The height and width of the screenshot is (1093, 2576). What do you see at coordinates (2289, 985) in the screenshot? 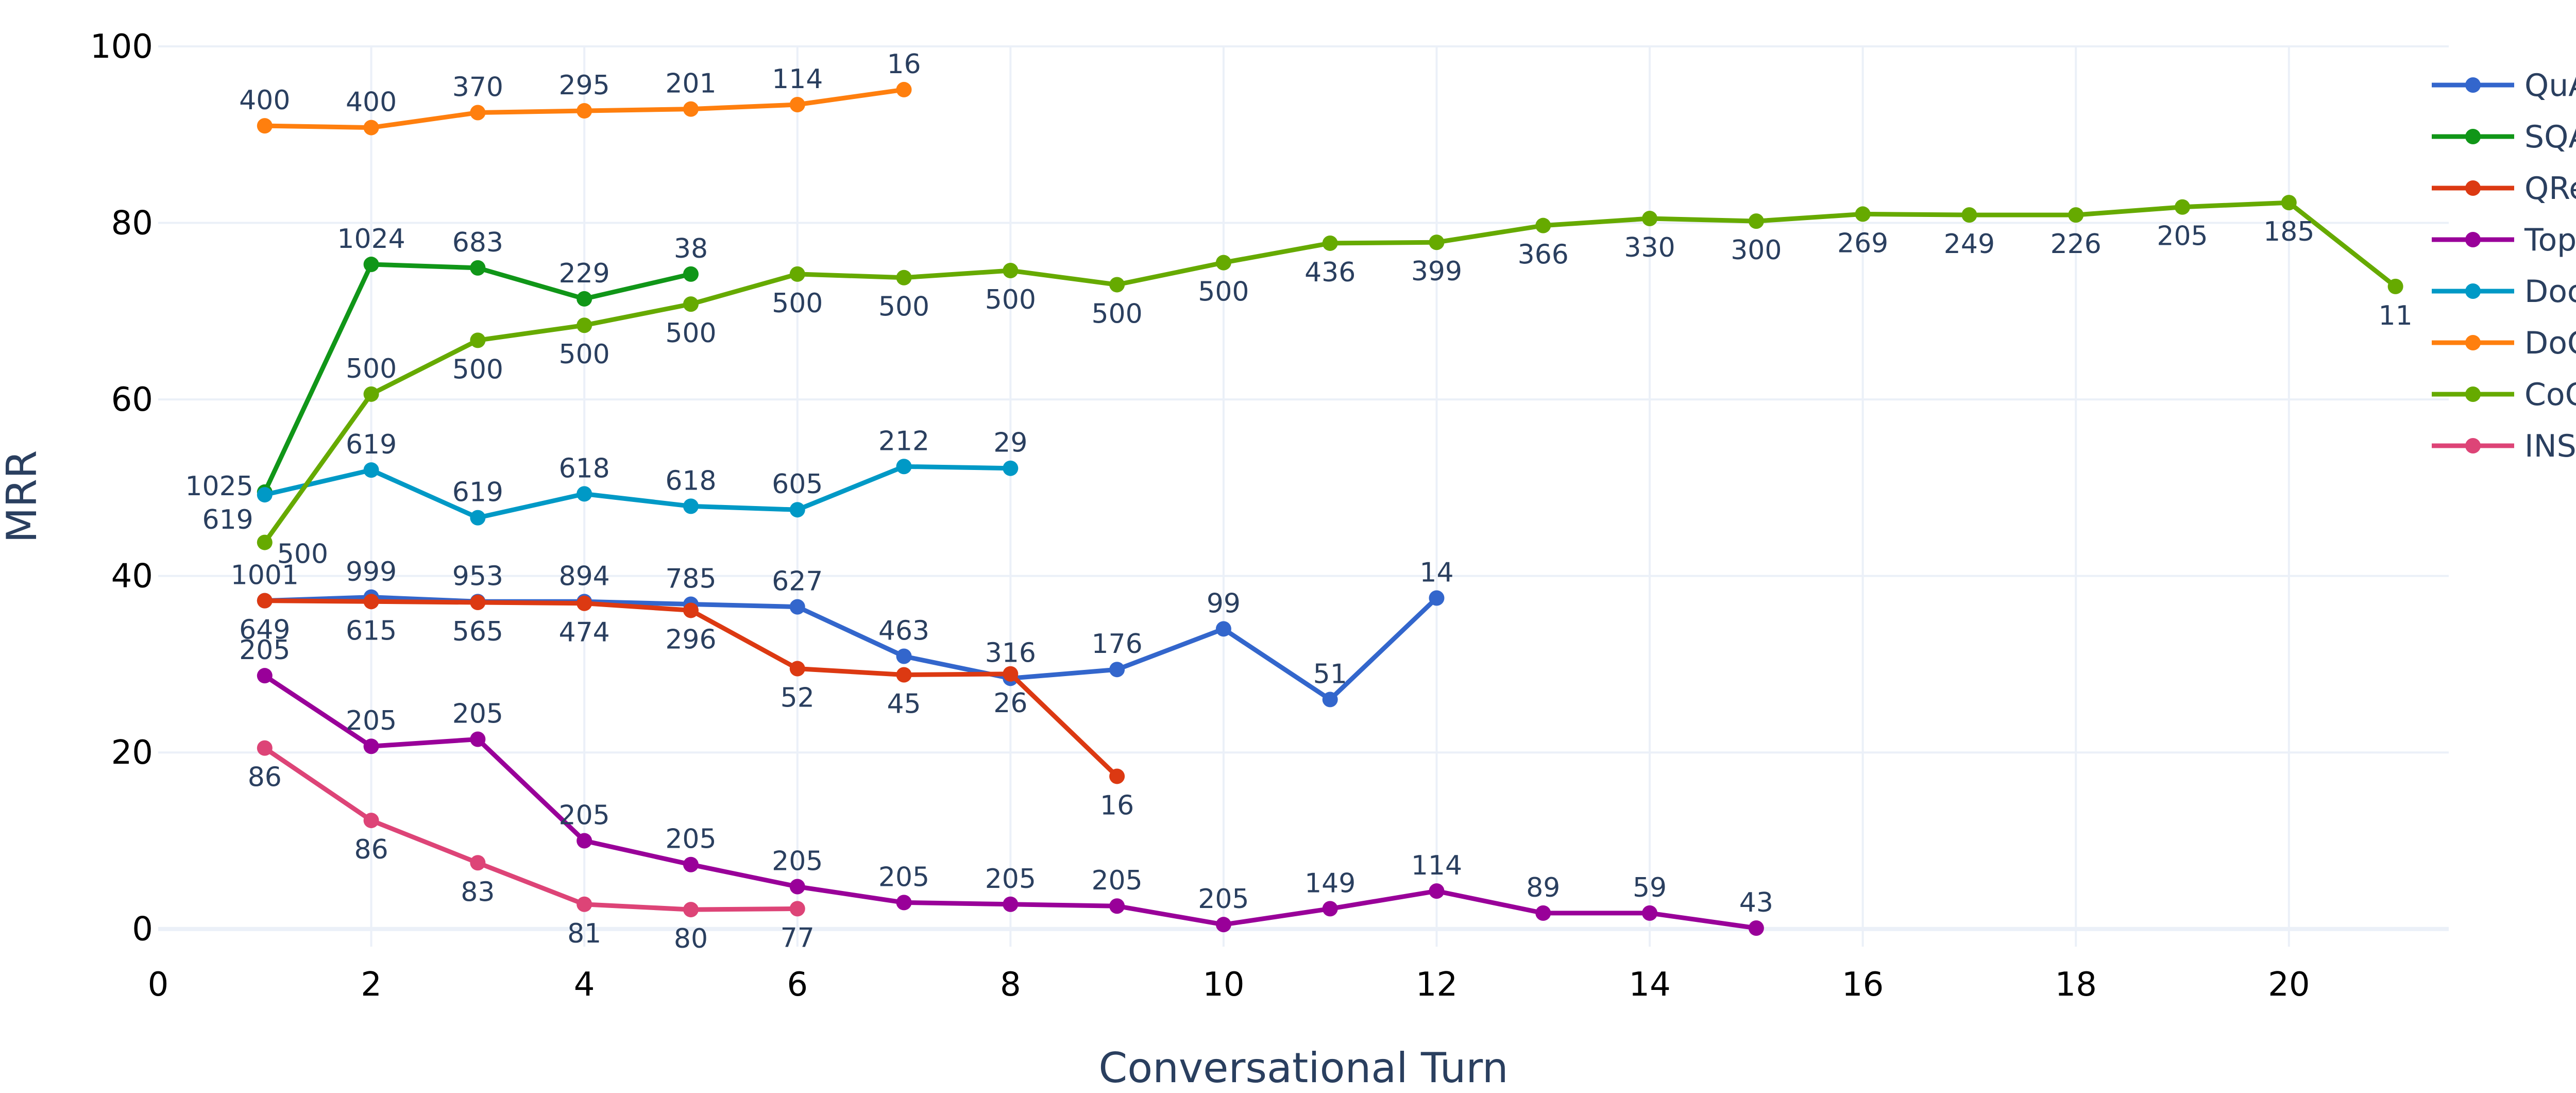
I see `x-tick-label: 20` at bounding box center [2289, 985].